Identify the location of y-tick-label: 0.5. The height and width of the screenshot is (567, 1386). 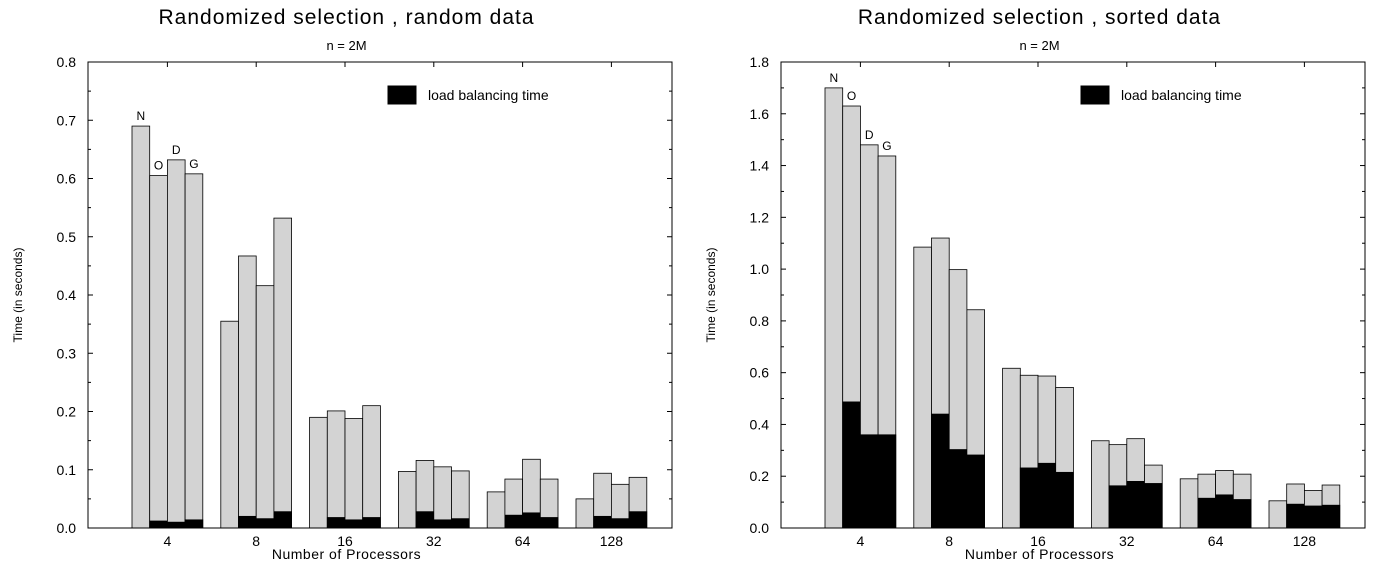
(67, 237).